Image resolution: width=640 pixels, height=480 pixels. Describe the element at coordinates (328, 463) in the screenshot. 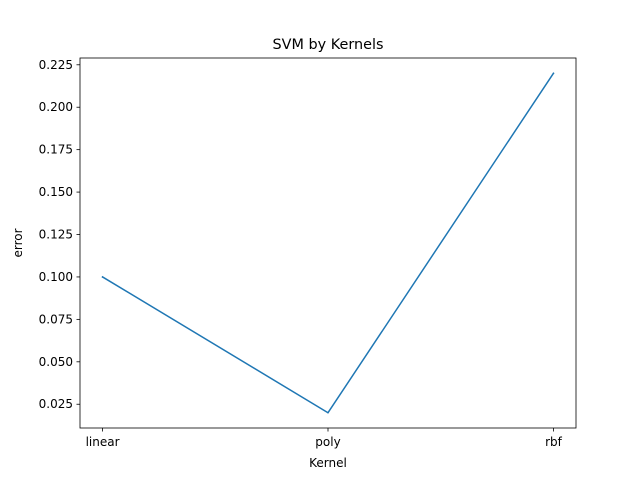

I see `x-axis-label: Kernel` at that location.